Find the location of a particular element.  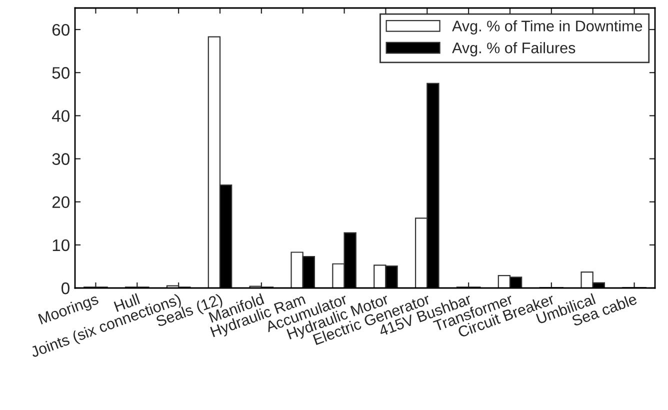

y-tick-label: 50 is located at coordinates (61, 73).